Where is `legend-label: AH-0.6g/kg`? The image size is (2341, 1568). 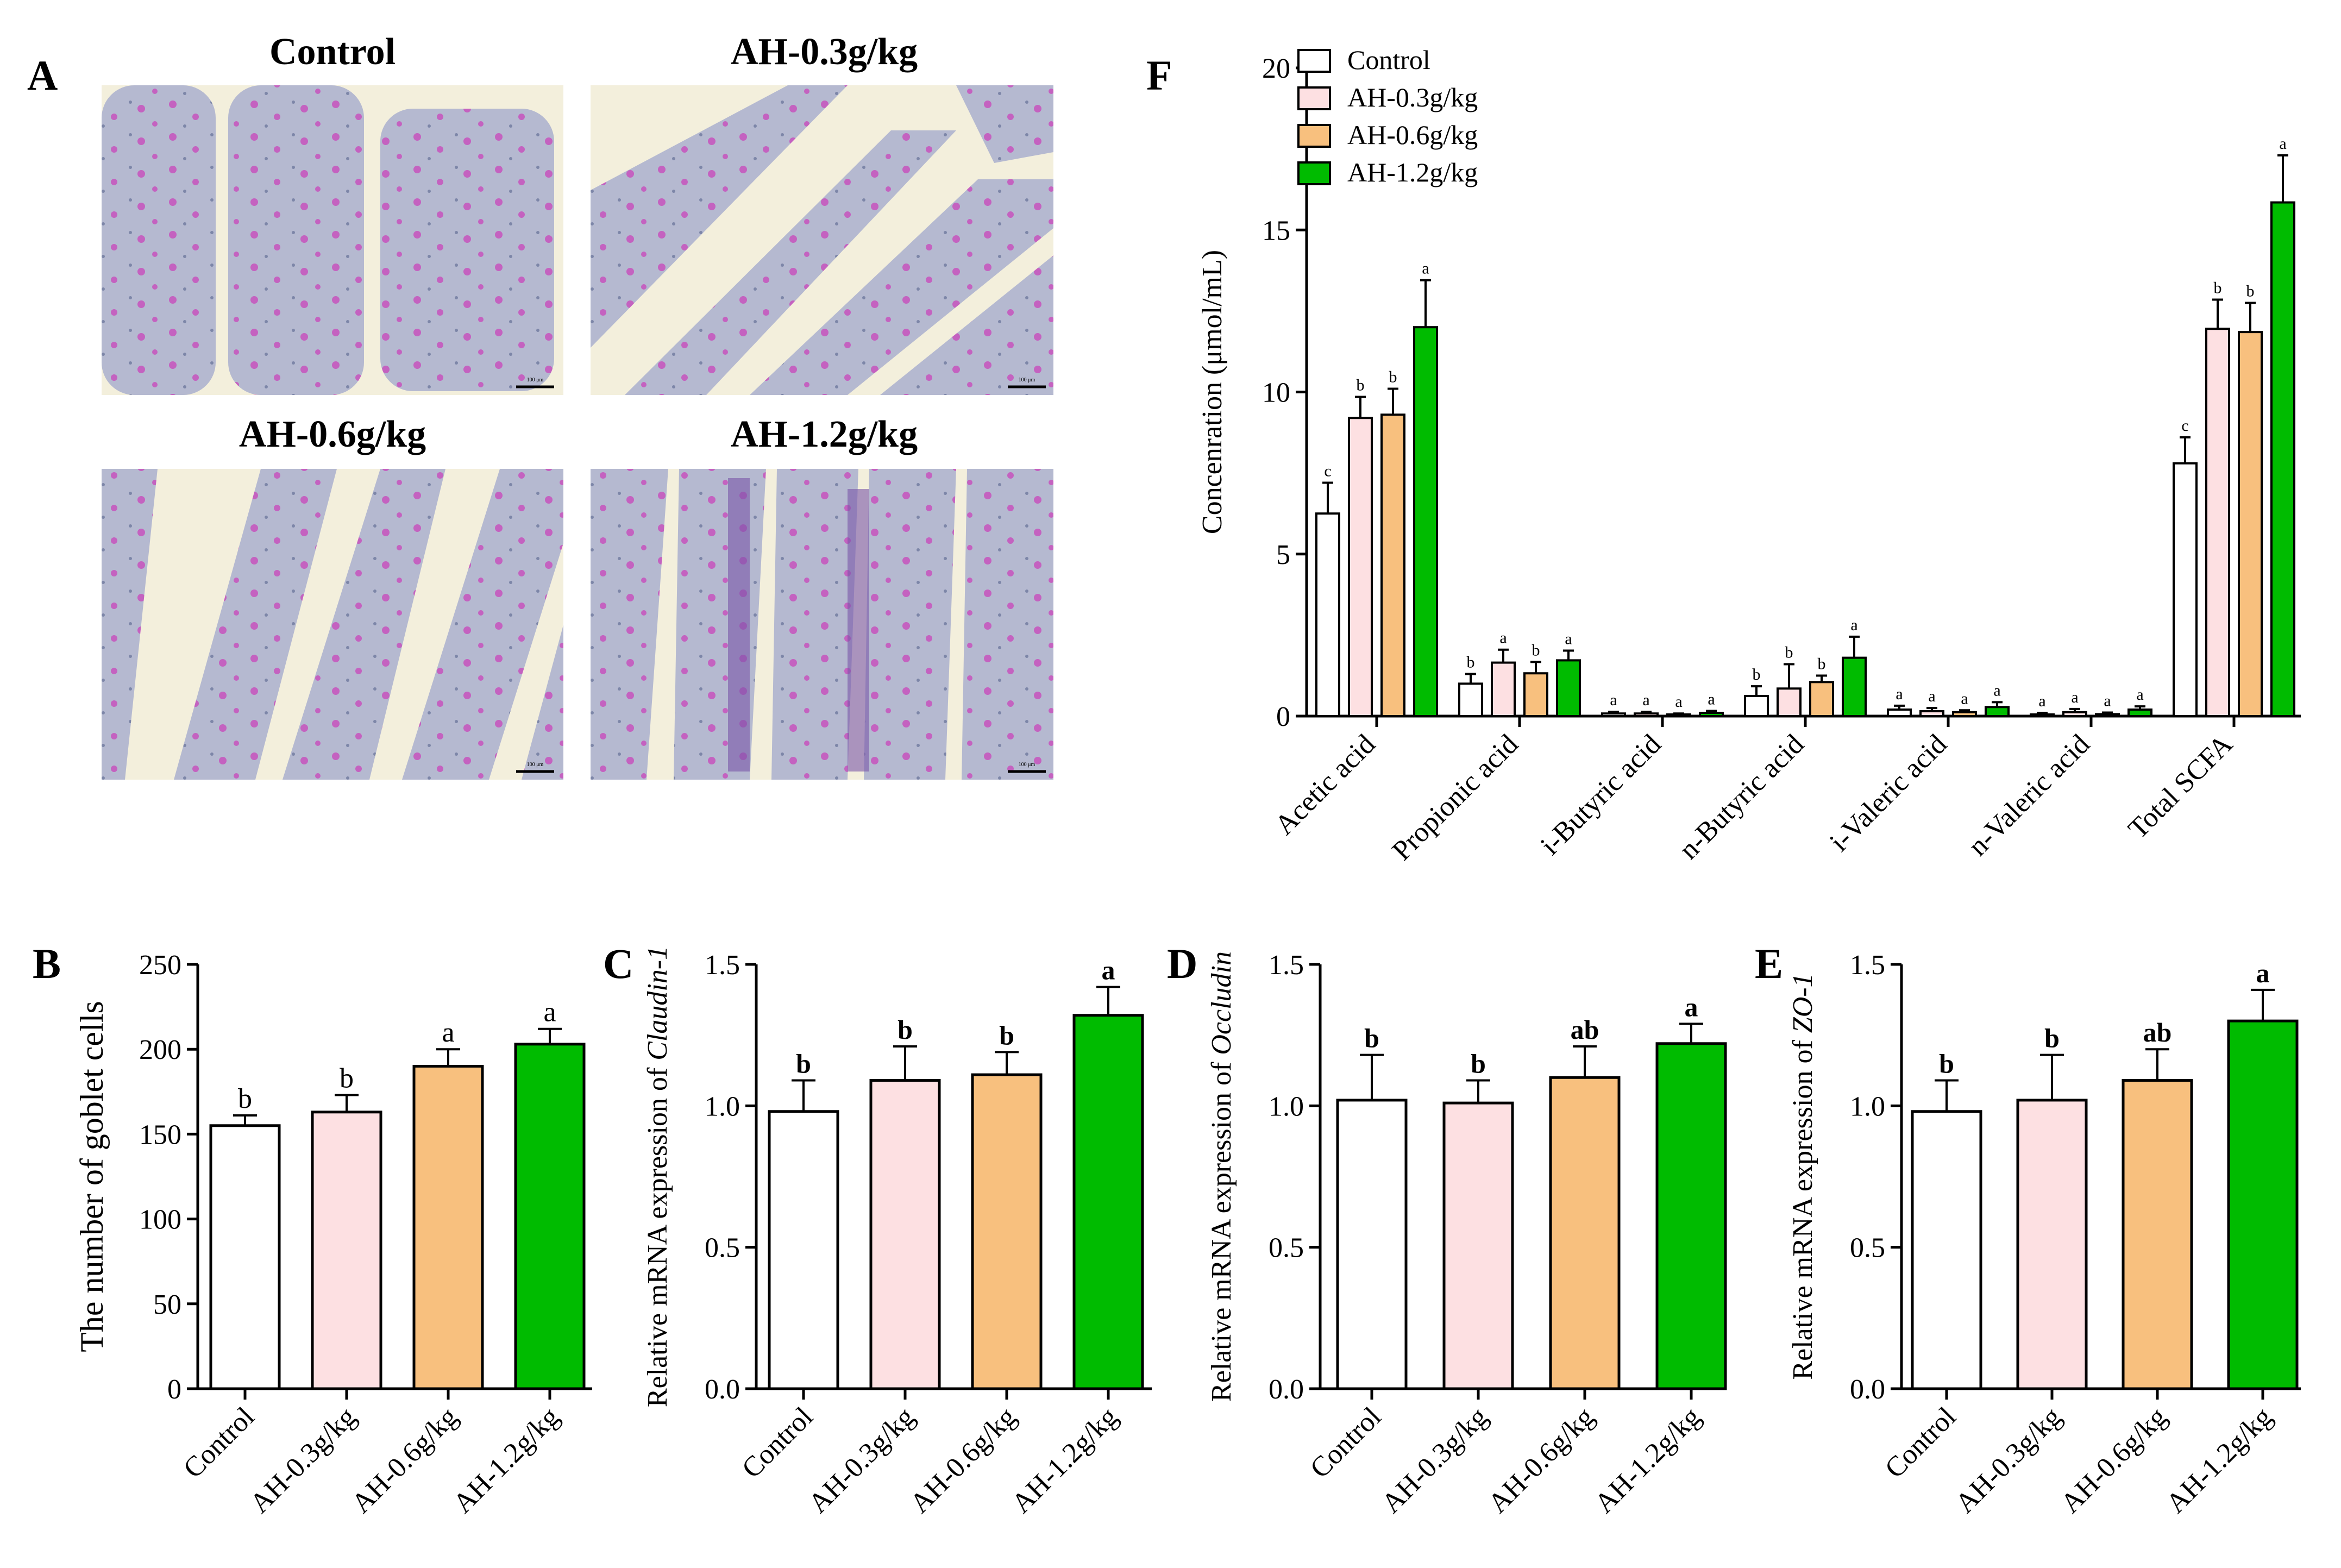 legend-label: AH-0.6g/kg is located at coordinates (1412, 135).